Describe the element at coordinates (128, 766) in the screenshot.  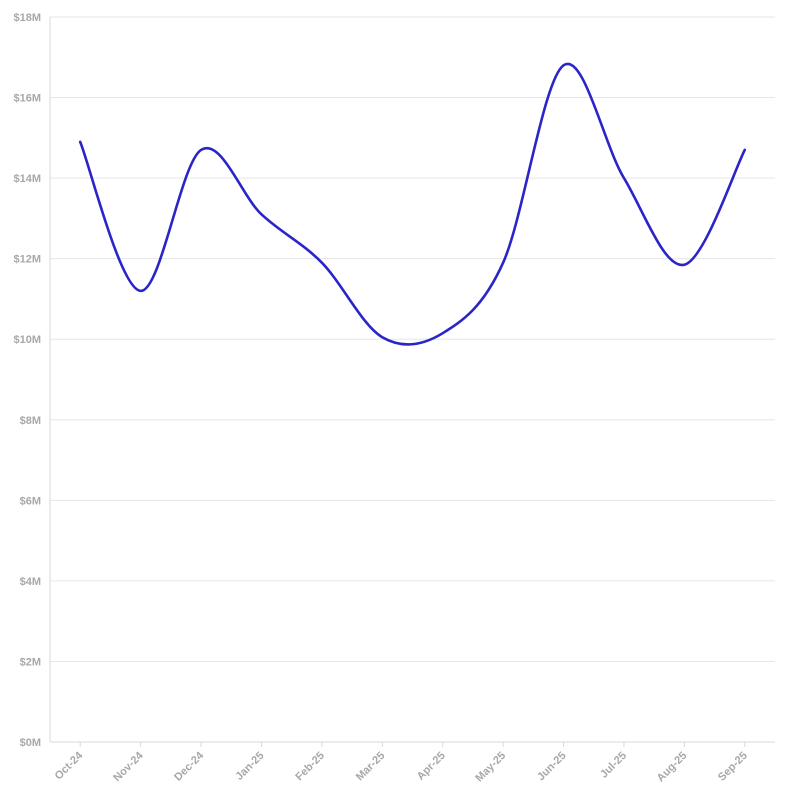
I see `x-tick-label: Nov-24` at that location.